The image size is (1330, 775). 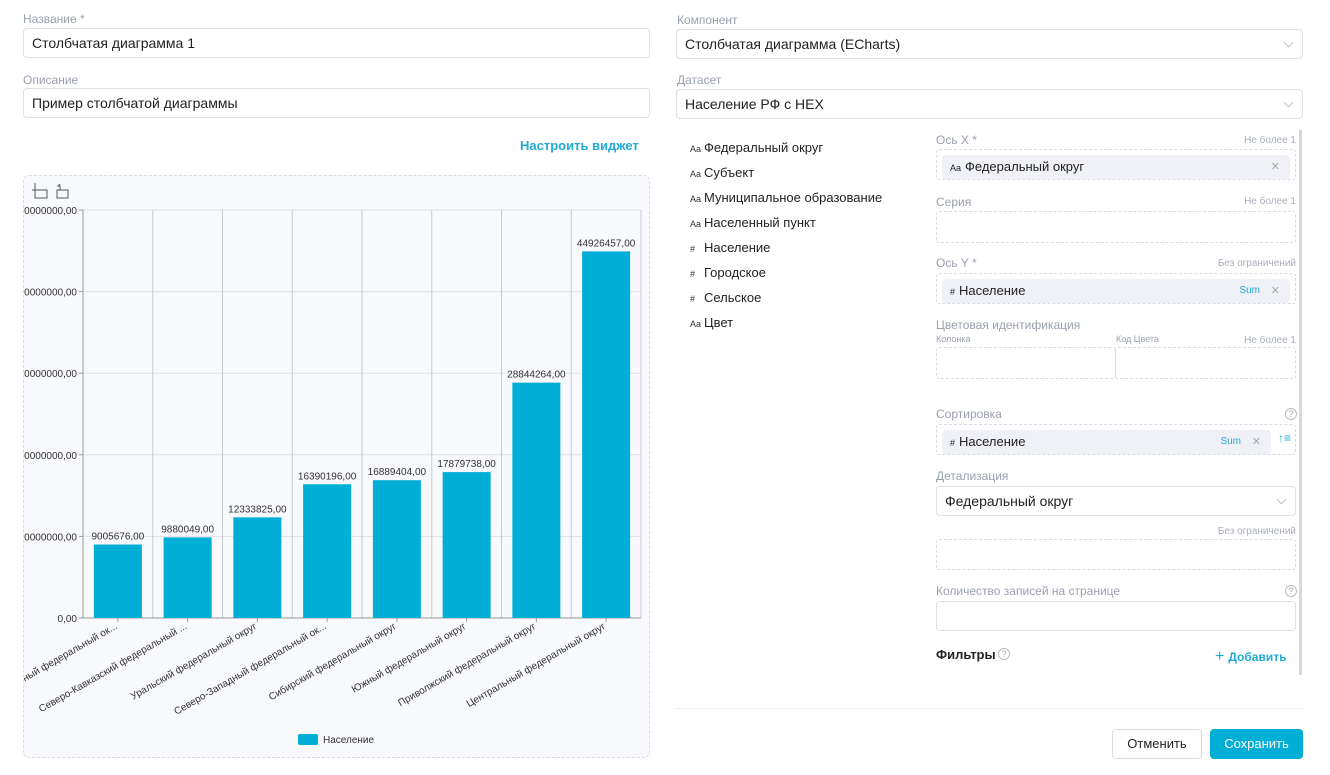 I want to click on y-axis-hint: Без ограничений, so click(x=1256, y=263).